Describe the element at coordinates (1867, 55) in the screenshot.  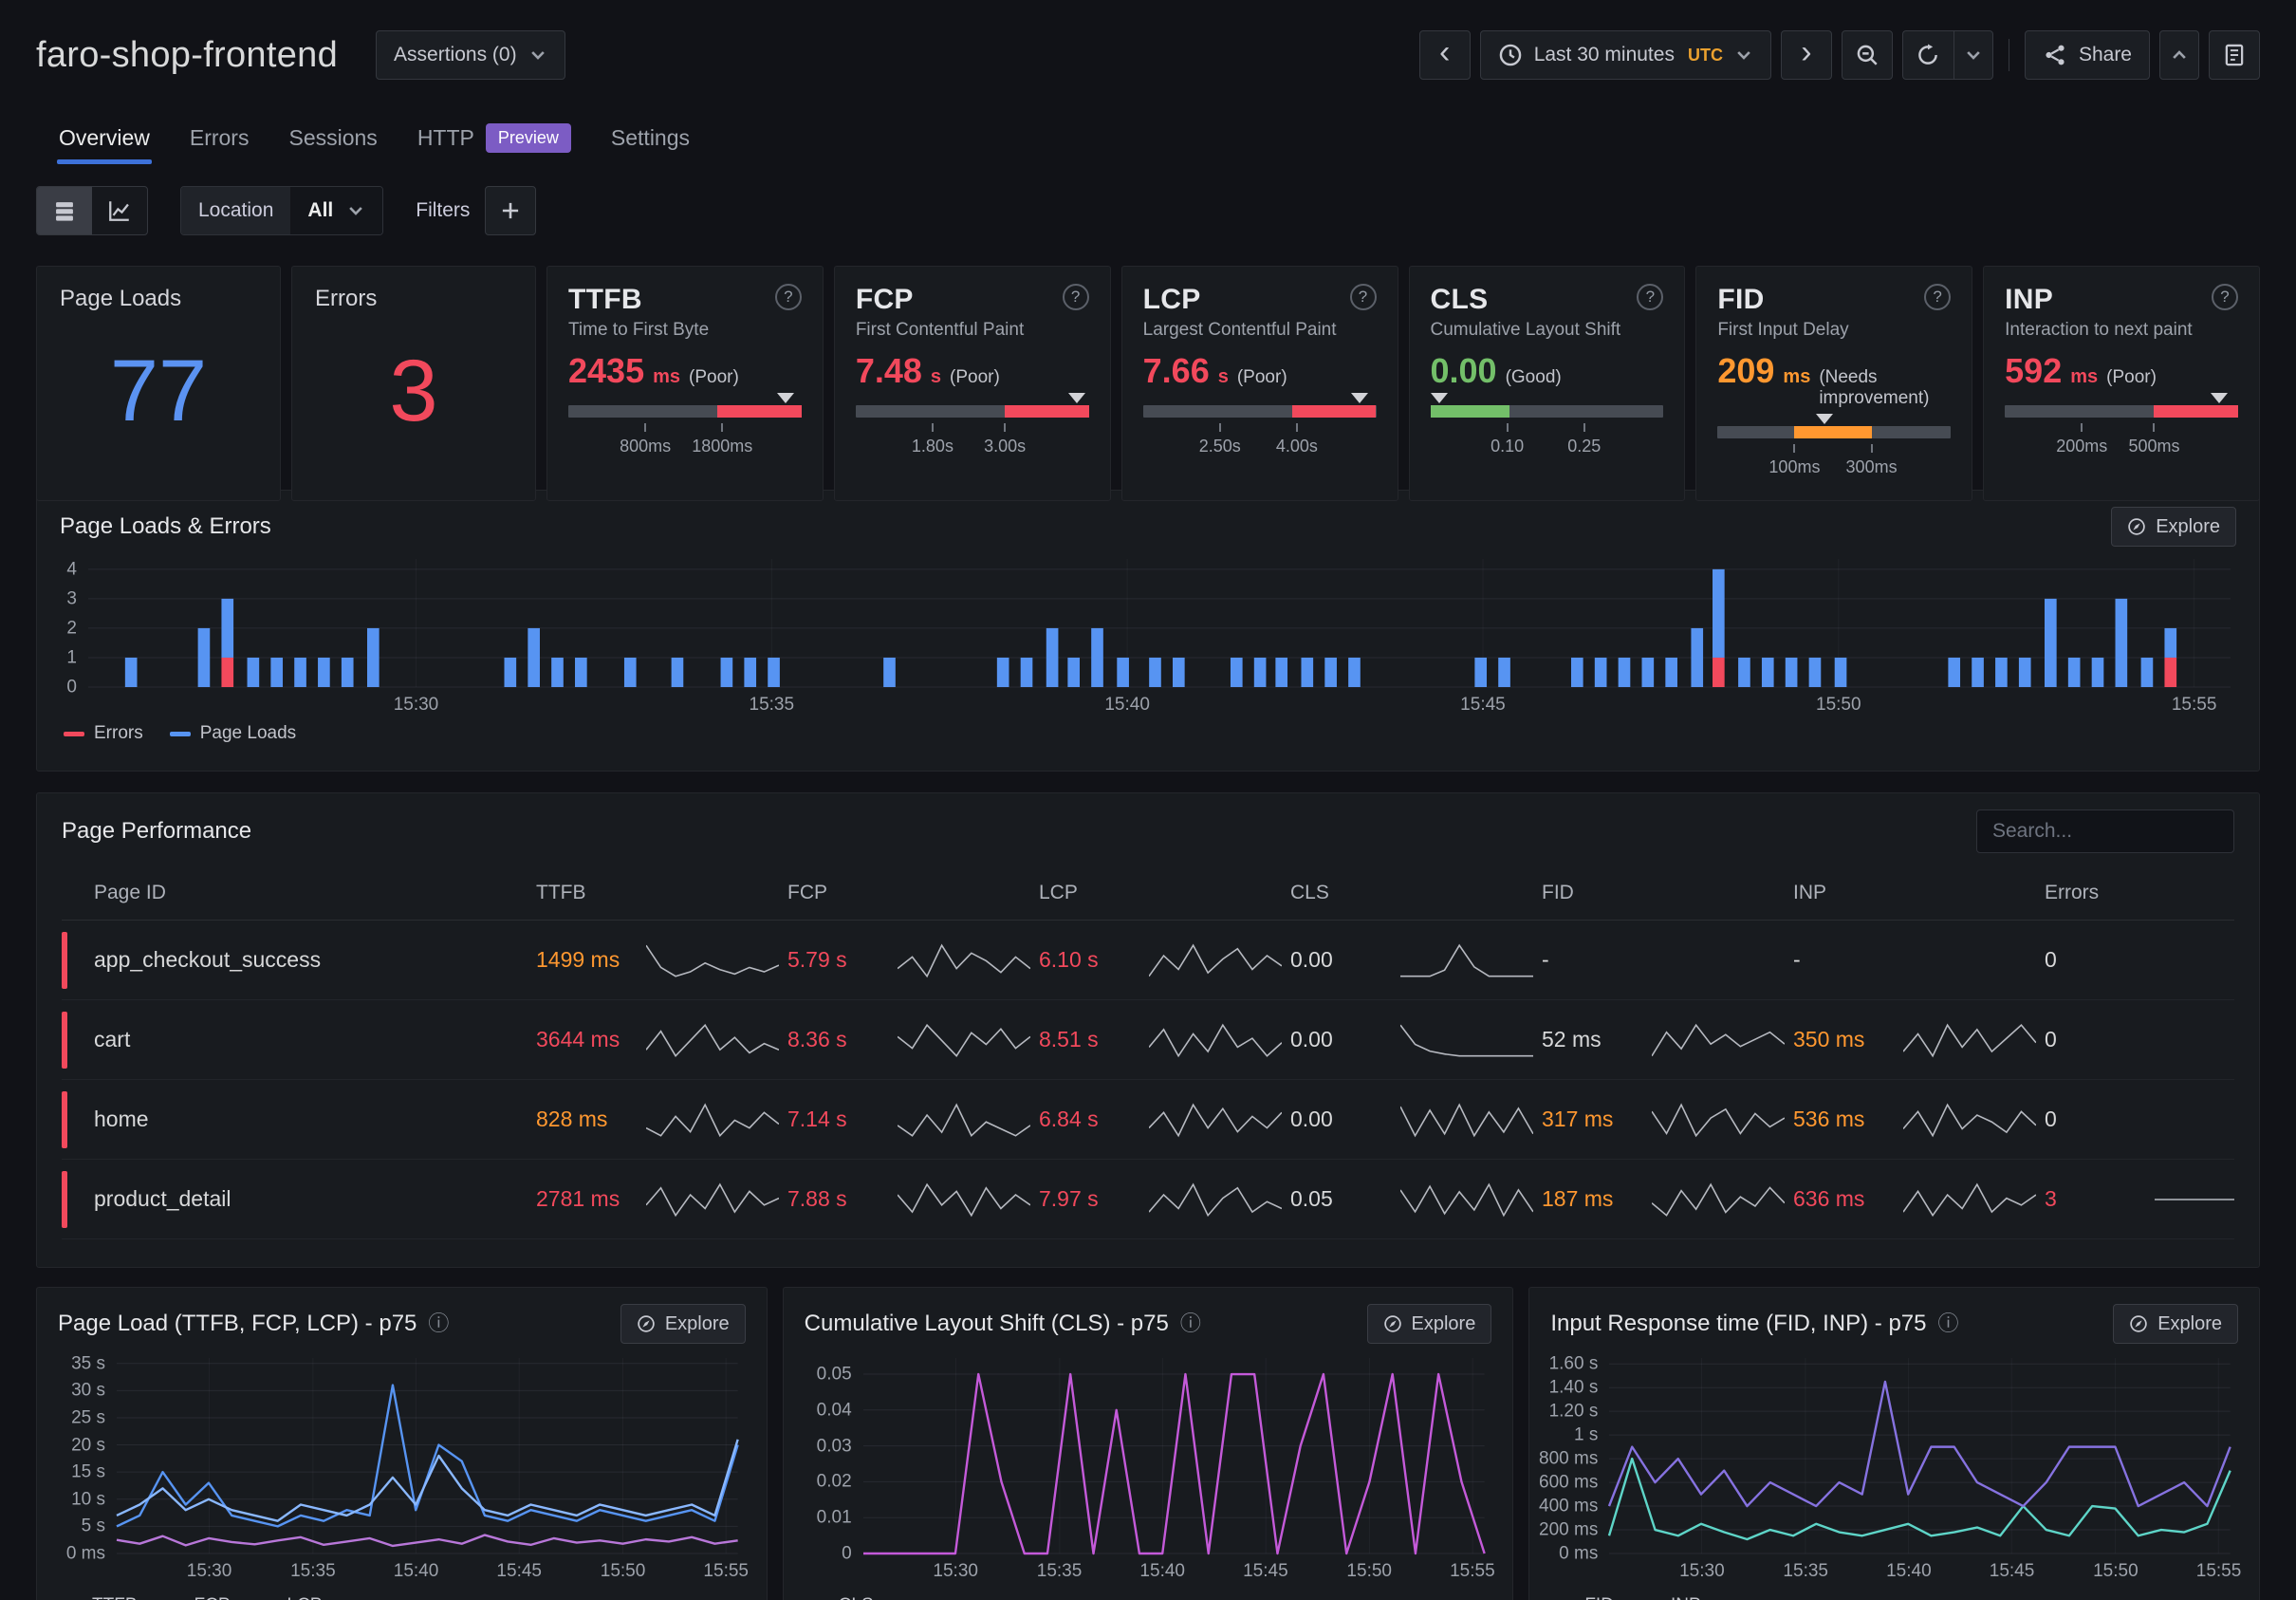
I see `zoom-out-button` at that location.